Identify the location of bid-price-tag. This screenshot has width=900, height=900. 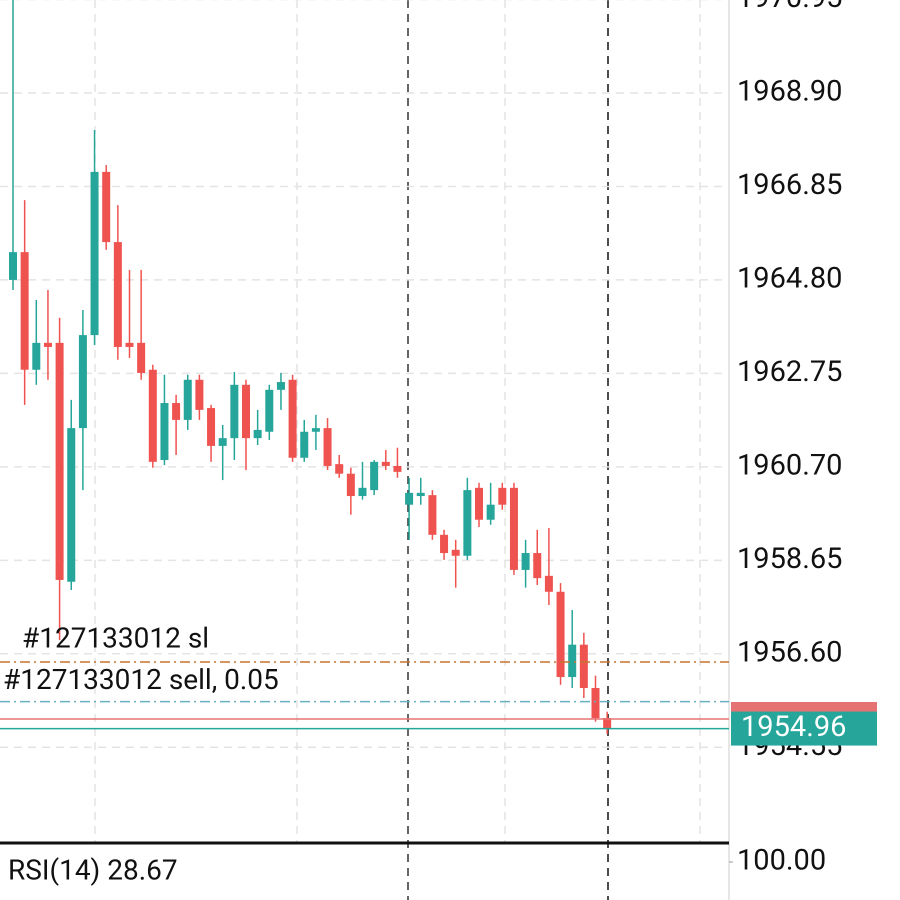
(804, 728).